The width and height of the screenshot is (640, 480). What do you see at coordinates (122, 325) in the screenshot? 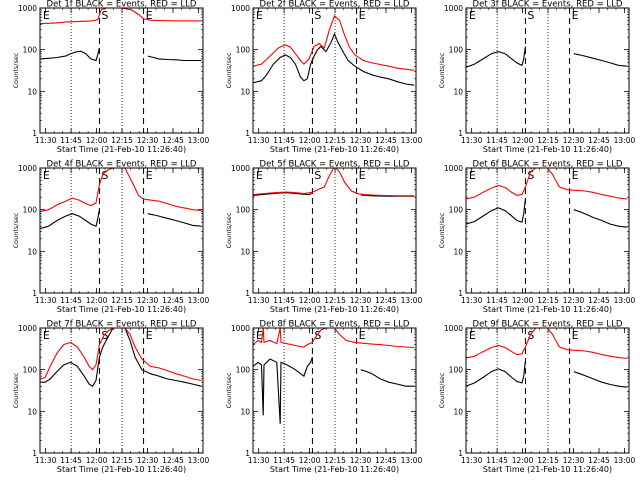
I see `panel-title: Det 7f BLACK = Events, RED = LLD` at bounding box center [122, 325].